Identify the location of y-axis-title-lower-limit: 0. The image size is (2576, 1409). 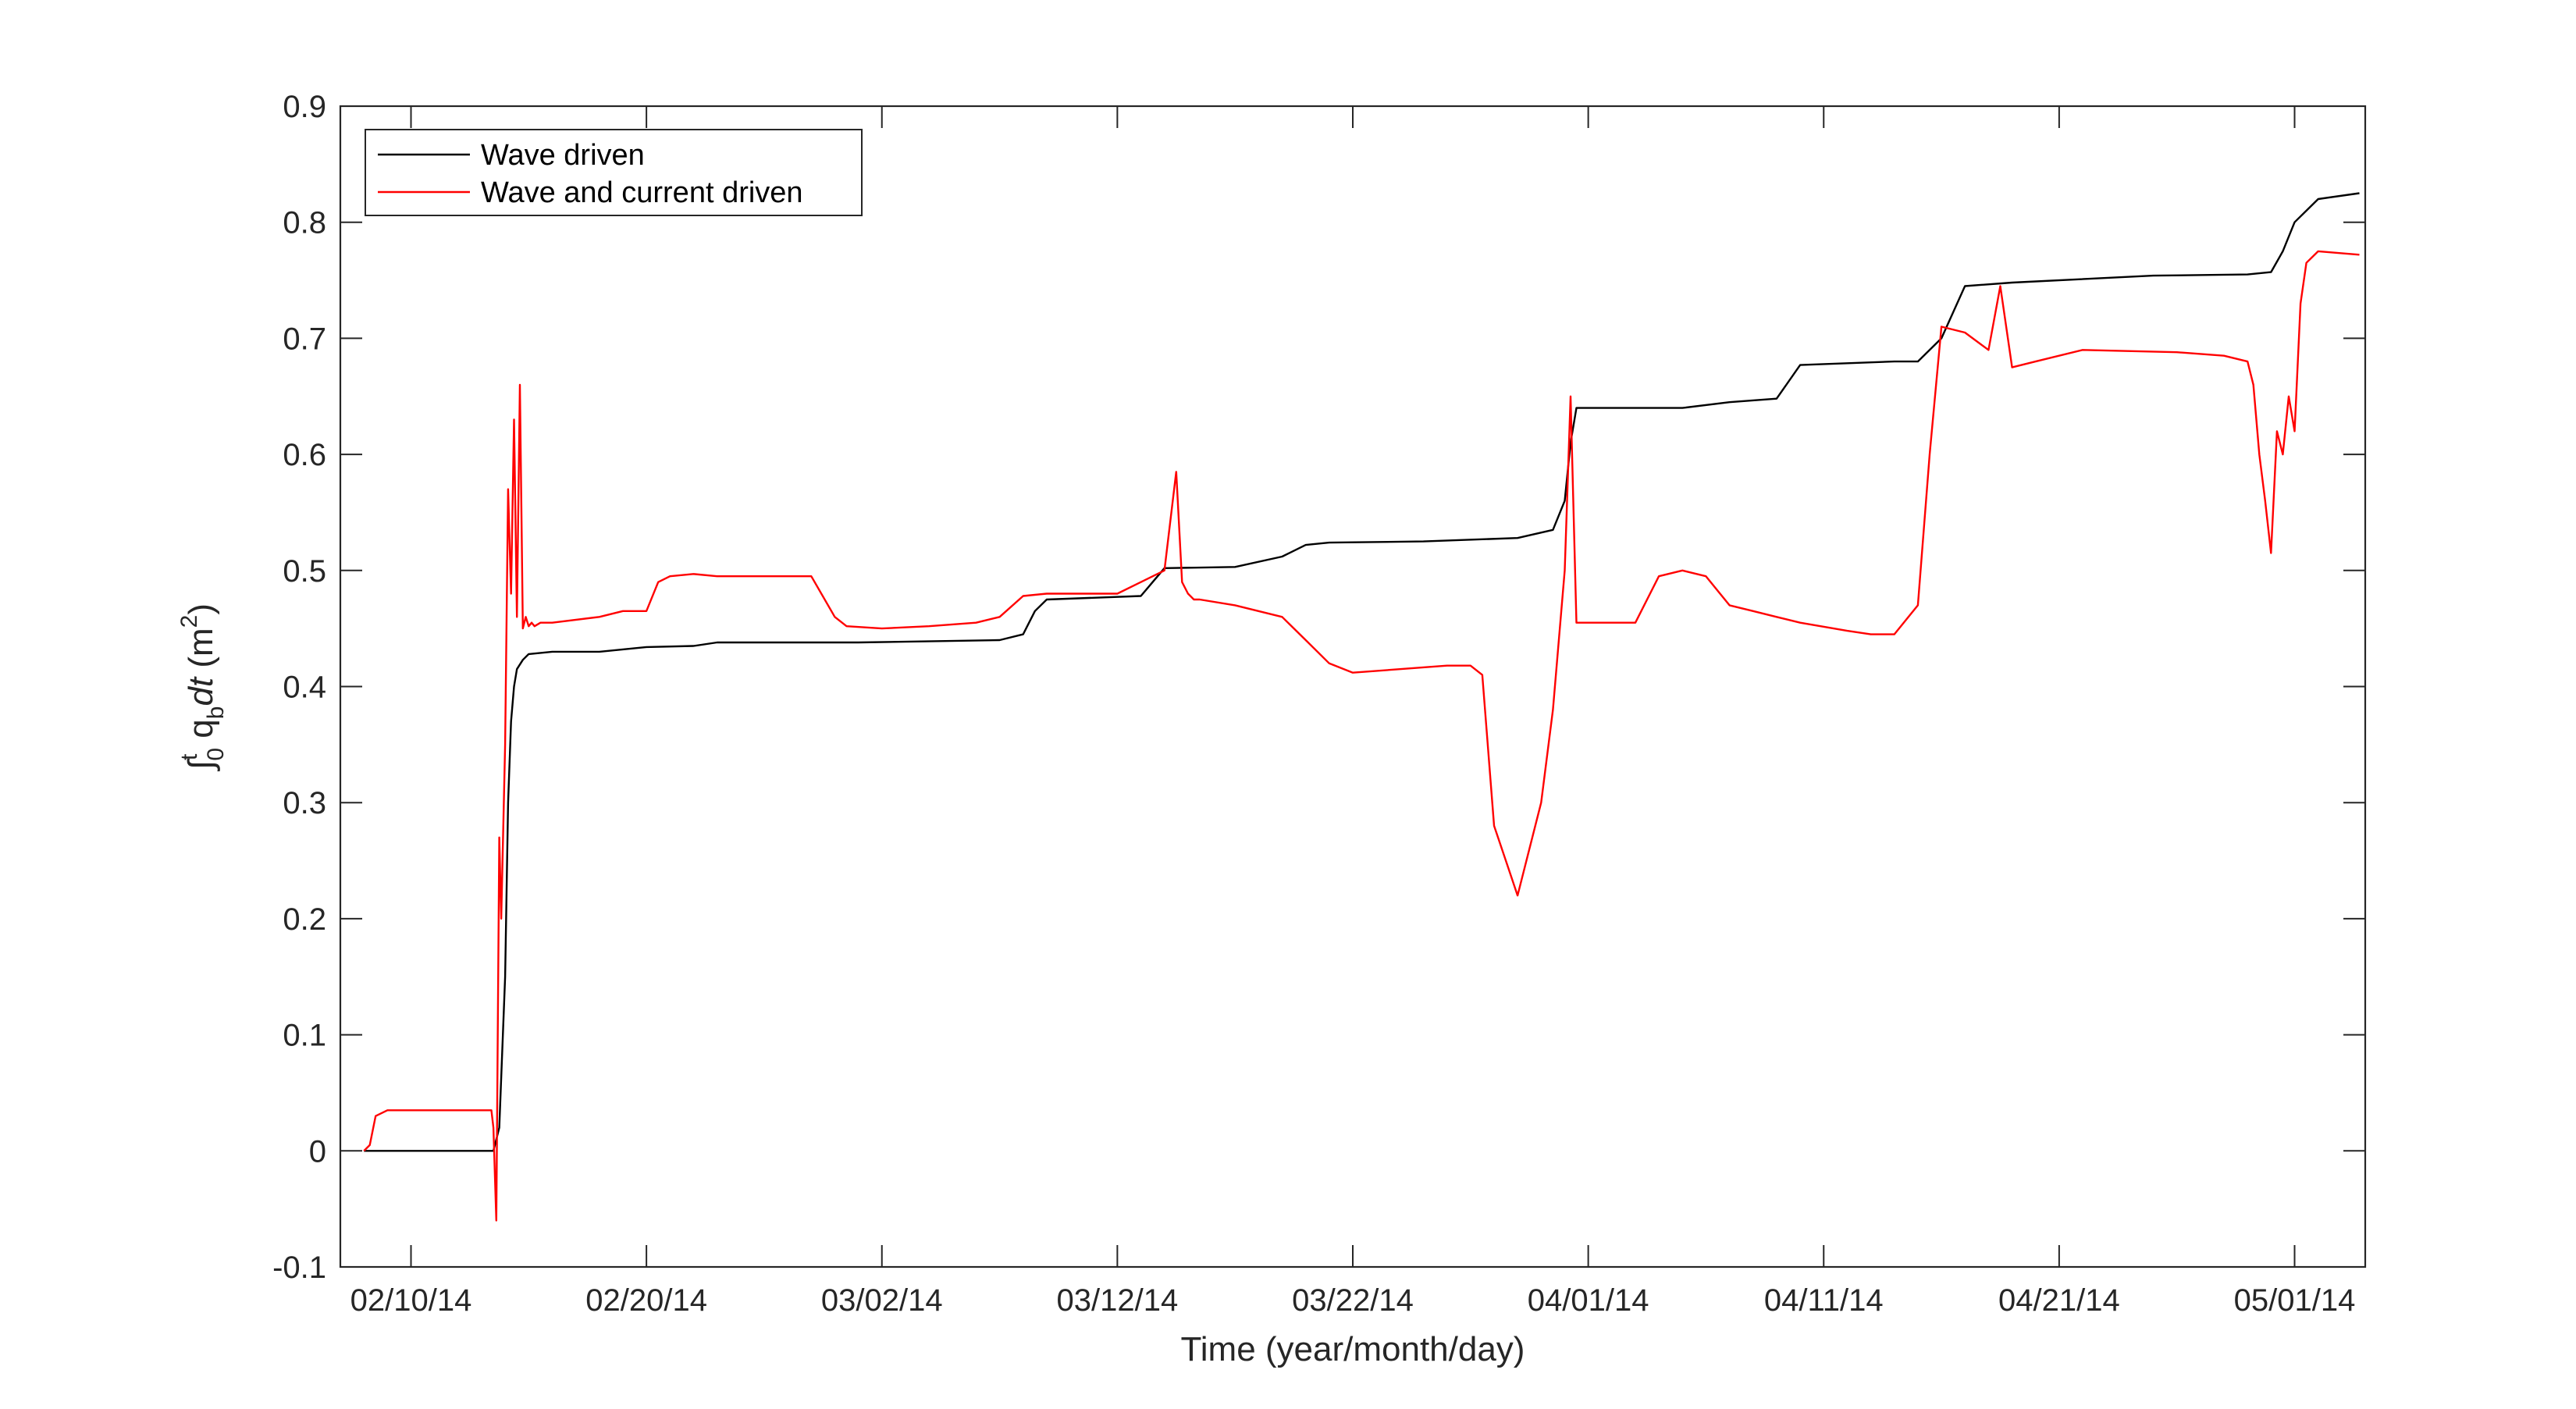
(216, 754).